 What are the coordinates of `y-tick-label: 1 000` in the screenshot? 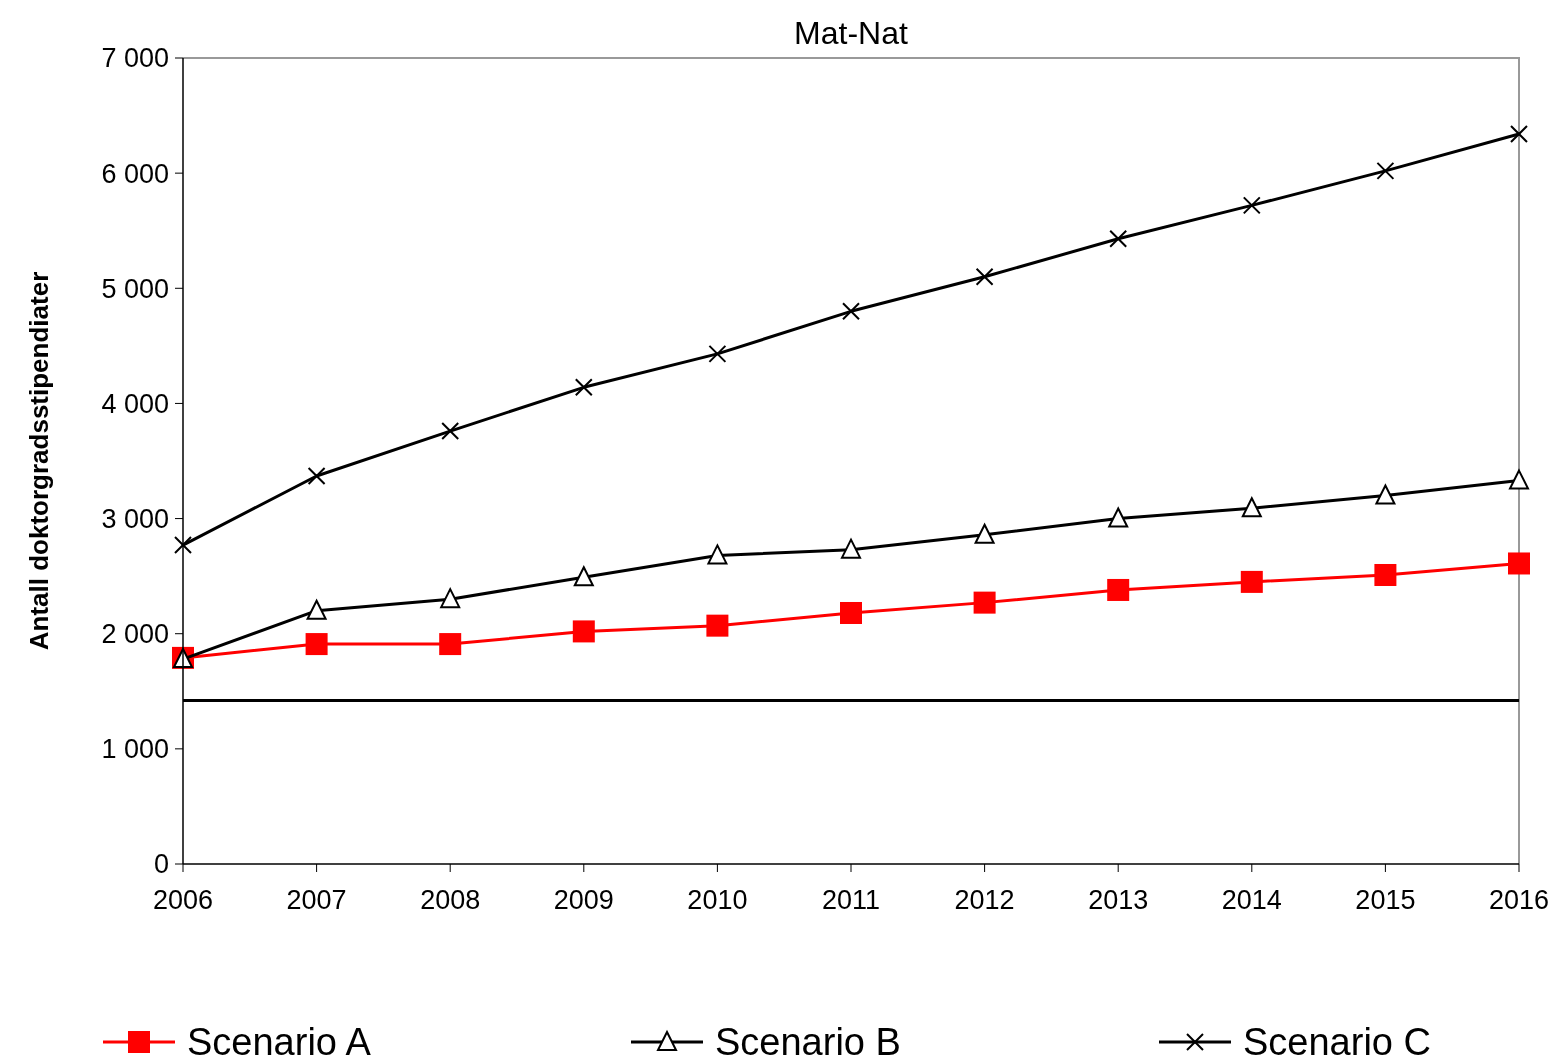 It's located at (135, 749).